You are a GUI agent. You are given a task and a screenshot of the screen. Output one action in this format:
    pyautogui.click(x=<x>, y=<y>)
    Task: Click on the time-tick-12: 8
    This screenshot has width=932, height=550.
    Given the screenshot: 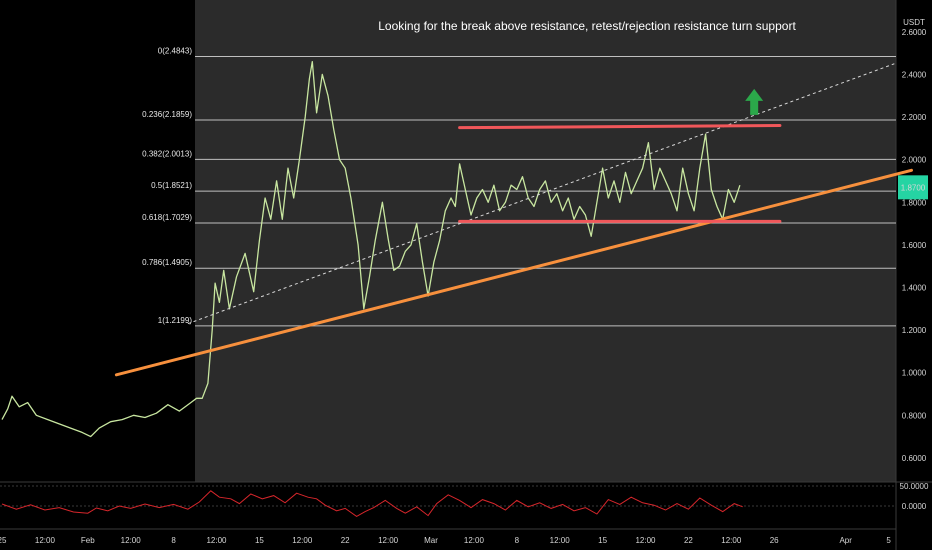 What is the action you would take?
    pyautogui.click(x=517, y=540)
    